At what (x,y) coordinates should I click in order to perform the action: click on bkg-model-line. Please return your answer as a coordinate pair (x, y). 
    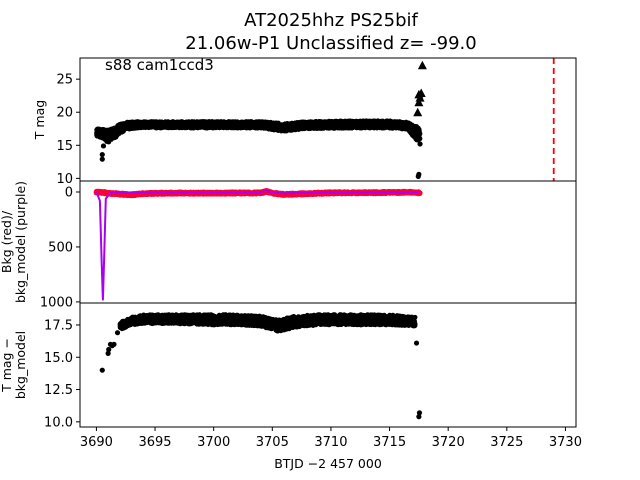
    Looking at the image, I should click on (257, 245).